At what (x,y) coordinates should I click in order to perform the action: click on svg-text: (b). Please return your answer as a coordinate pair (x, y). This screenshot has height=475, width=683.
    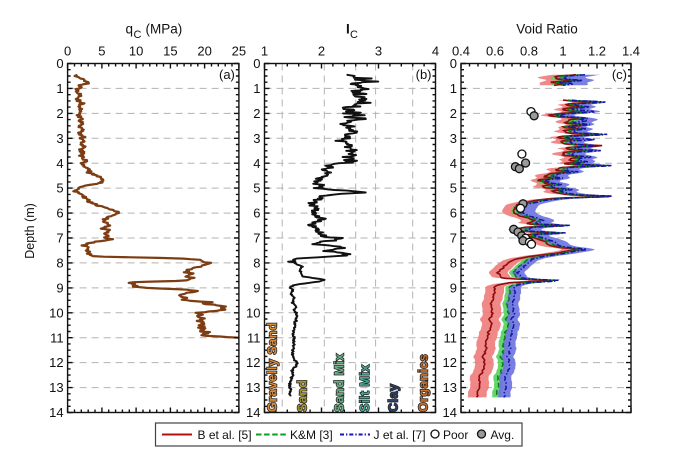
    Looking at the image, I should click on (424, 74).